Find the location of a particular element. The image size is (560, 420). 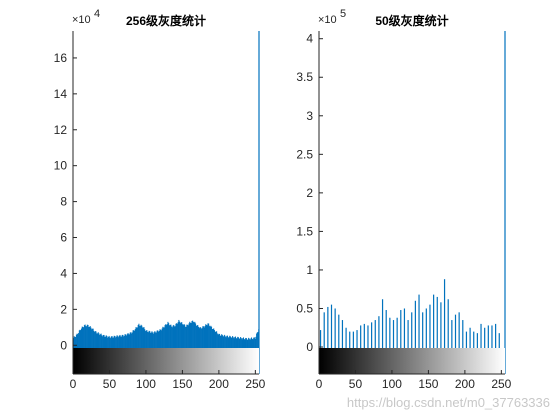

y-tick-label: 12 is located at coordinates (61, 130).